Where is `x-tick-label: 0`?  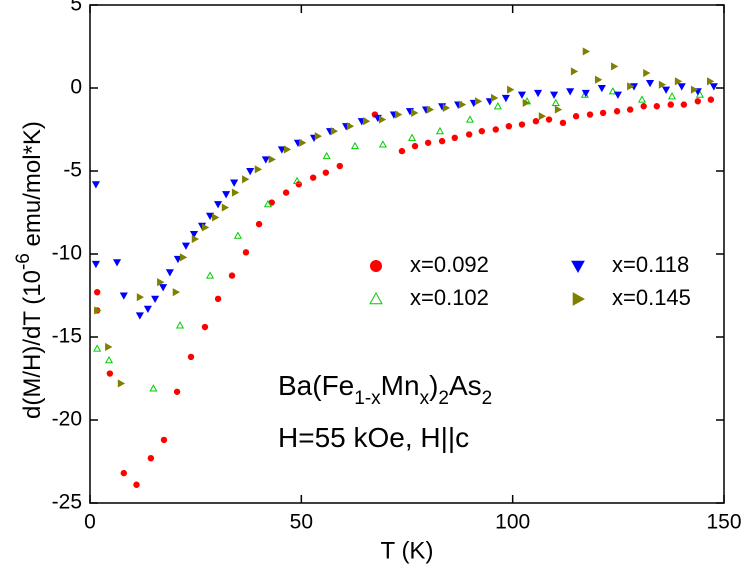
x-tick-label: 0 is located at coordinates (90, 522).